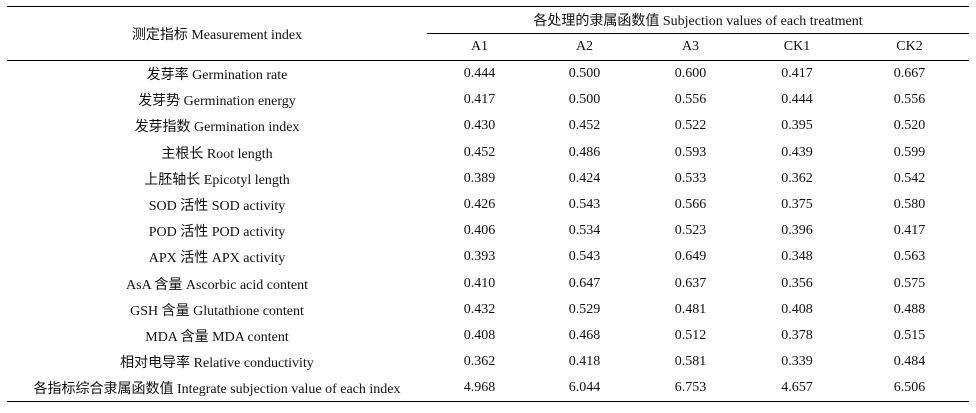  What do you see at coordinates (217, 311) in the screenshot?
I see `row-index-name: GSH 含量 Glutathione content` at bounding box center [217, 311].